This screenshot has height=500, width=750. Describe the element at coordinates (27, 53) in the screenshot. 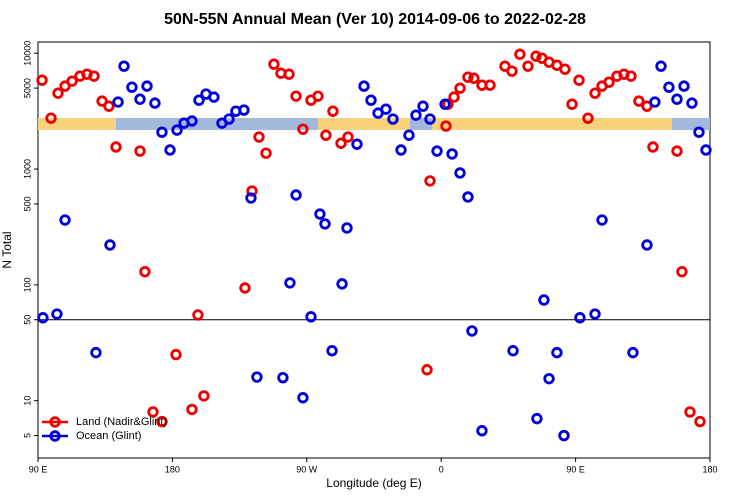

I see `y-tick-label: 10000` at that location.